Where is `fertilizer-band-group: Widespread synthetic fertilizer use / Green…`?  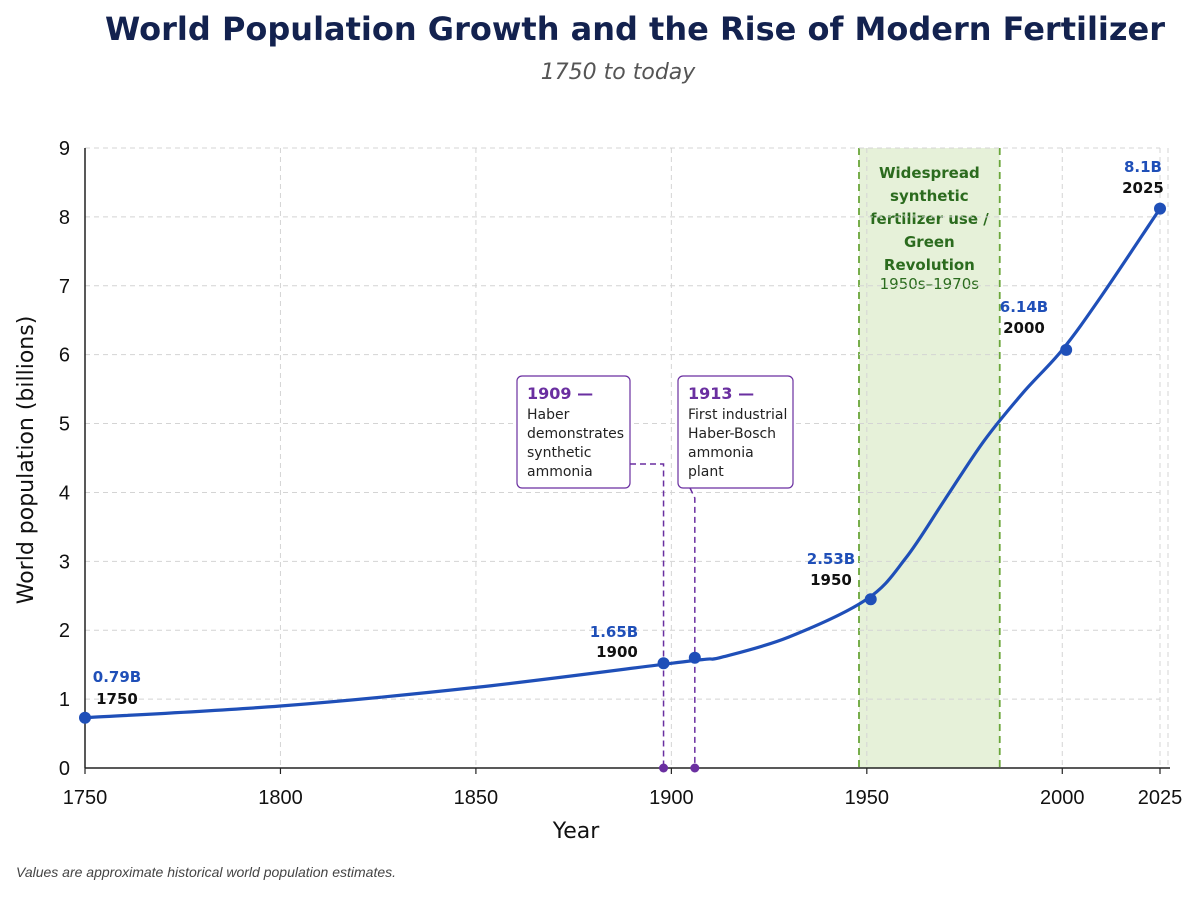 fertilizer-band-group: Widespread synthetic fertilizer use / Green… is located at coordinates (929, 458).